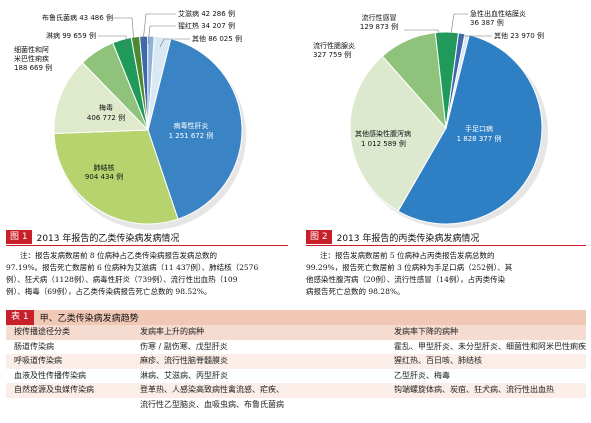 Image resolution: width=591 pixels, height=423 pixels. Describe the element at coordinates (319, 237) in the screenshot. I see `figure2-tag: 图 2` at that location.